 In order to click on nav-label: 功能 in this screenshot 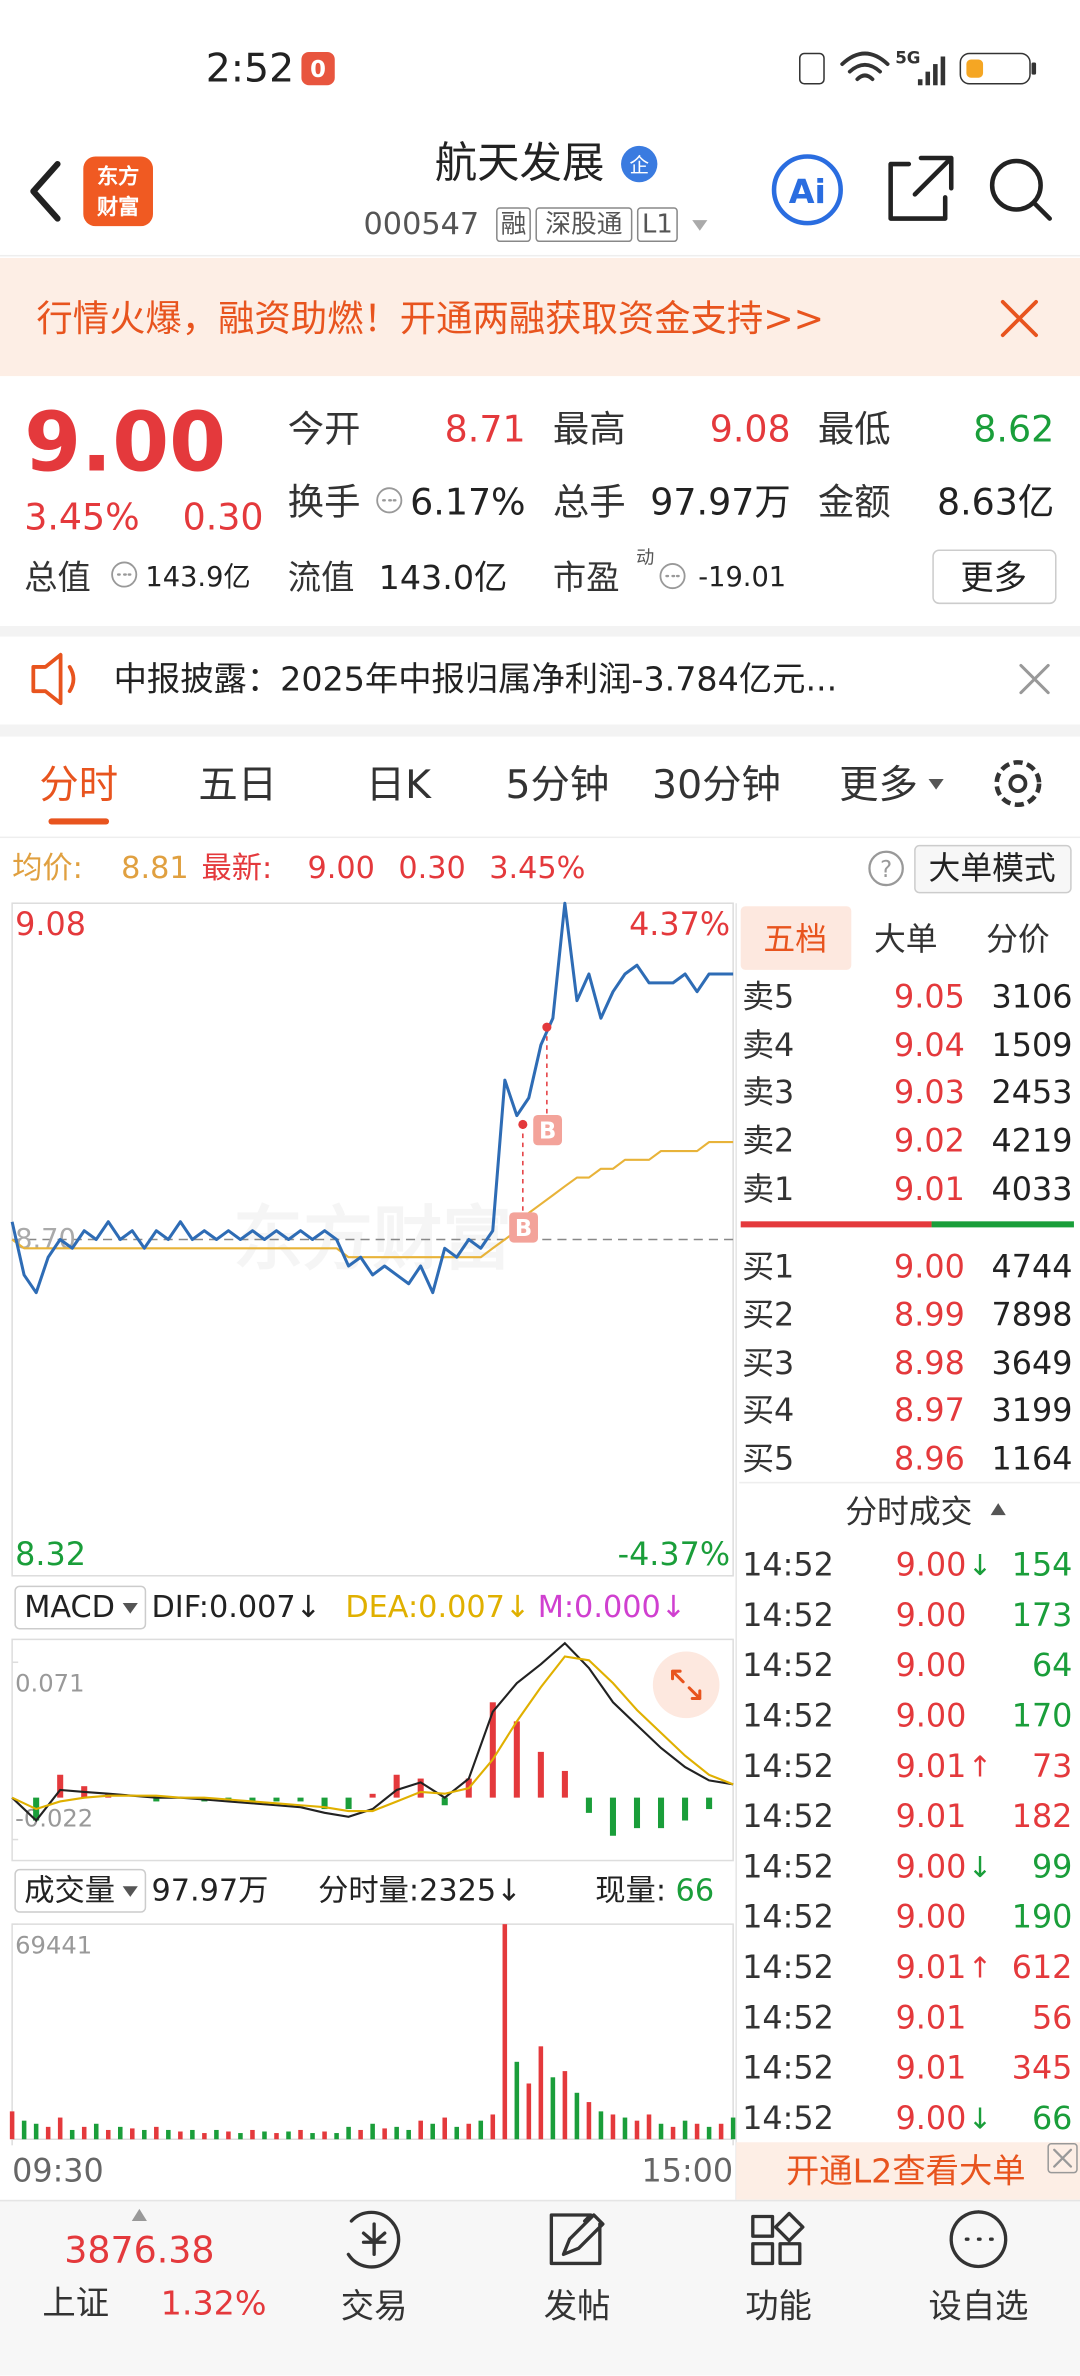, I will do `click(778, 2305)`.